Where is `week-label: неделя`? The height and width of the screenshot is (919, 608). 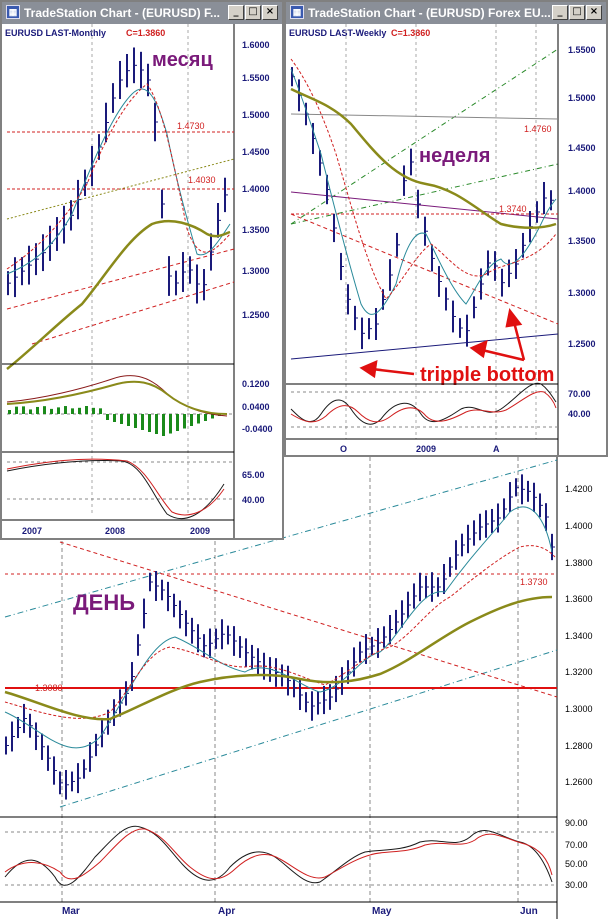
week-label: неделя is located at coordinates (454, 156).